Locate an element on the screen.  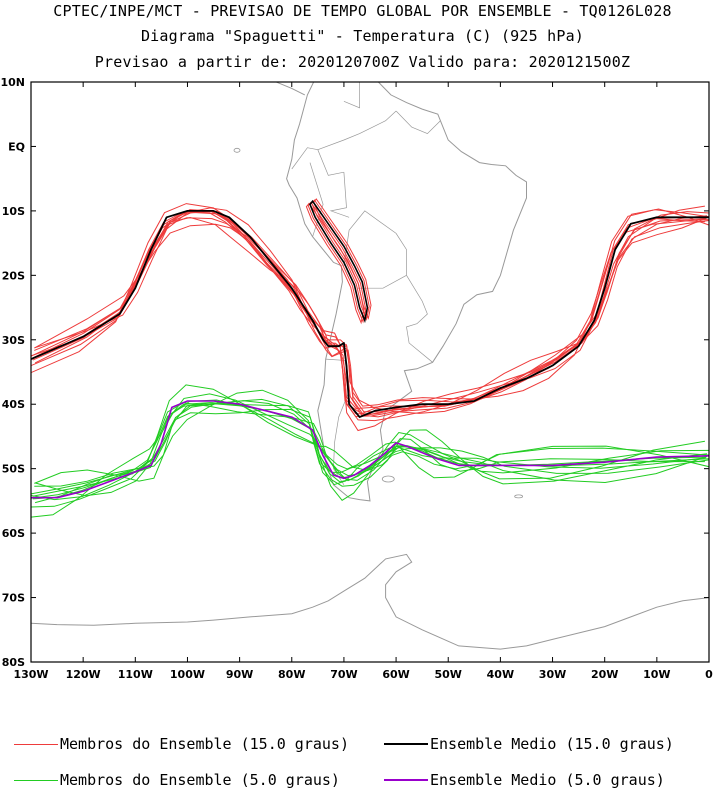
lon-tick-label: 60W is located at coordinates (395, 674).